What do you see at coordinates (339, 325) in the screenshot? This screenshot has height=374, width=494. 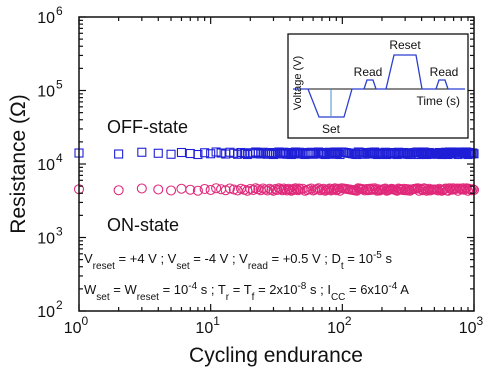 I see `x-tick-label: 10²` at bounding box center [339, 325].